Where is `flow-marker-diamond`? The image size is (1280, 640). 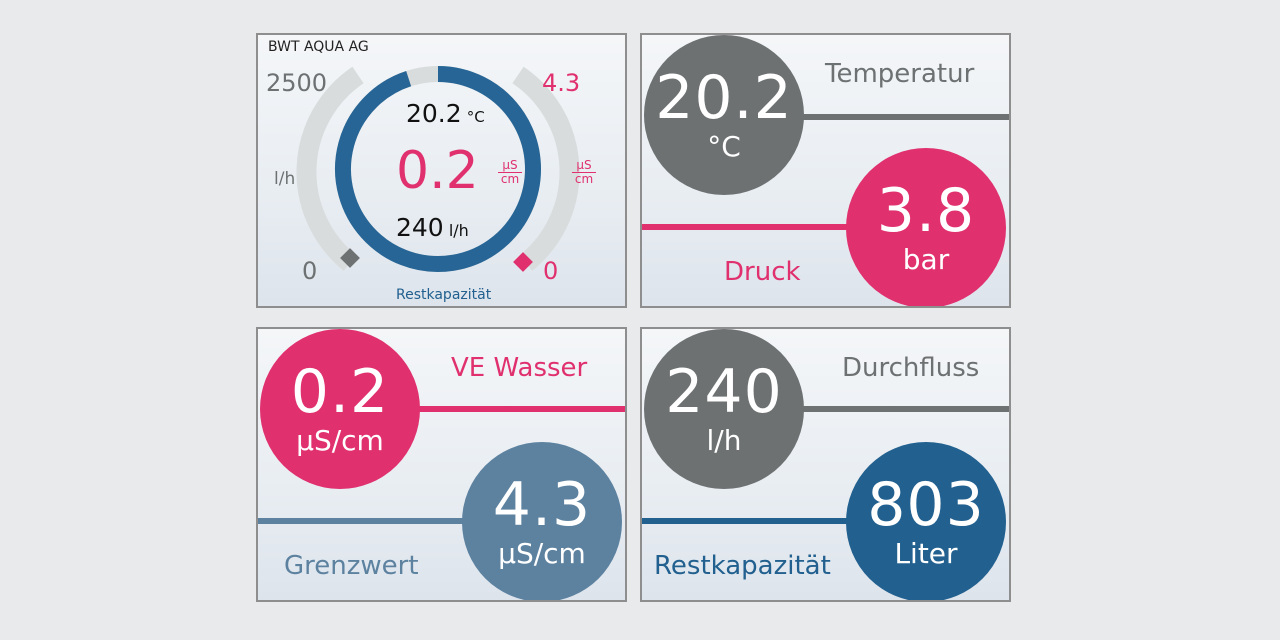 flow-marker-diamond is located at coordinates (350, 258).